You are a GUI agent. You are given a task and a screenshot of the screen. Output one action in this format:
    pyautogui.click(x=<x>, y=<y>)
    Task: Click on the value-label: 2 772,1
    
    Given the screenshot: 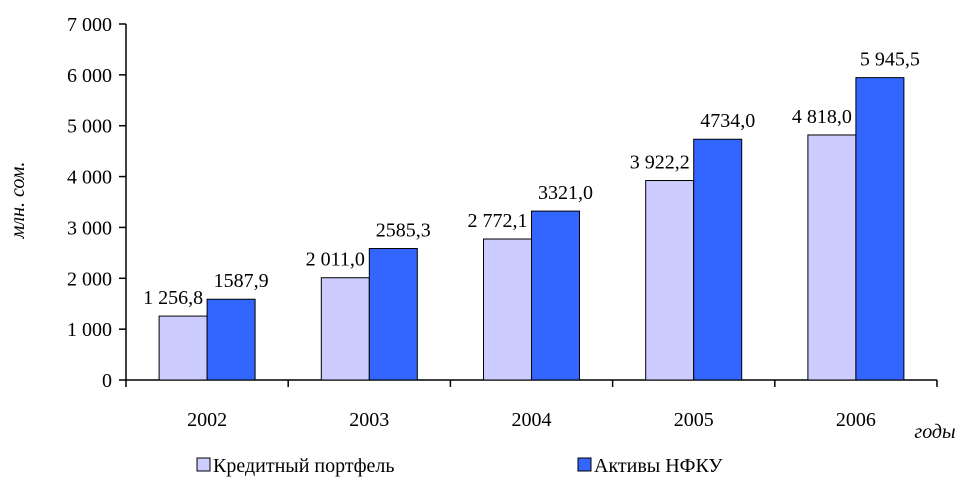 What is the action you would take?
    pyautogui.click(x=498, y=221)
    